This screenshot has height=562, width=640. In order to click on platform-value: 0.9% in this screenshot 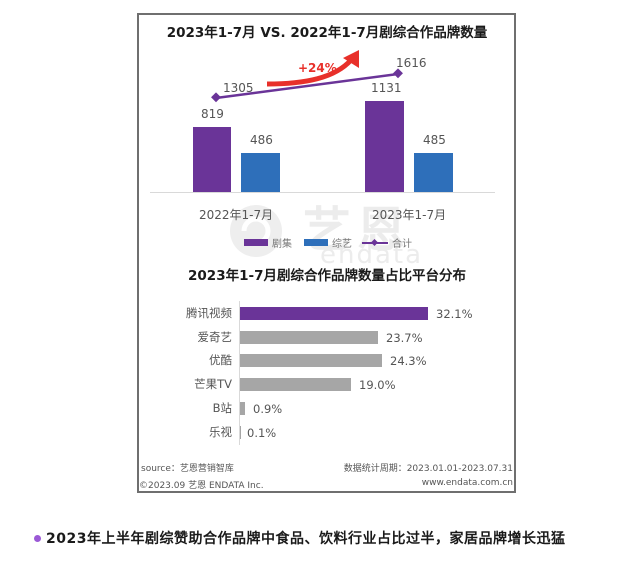, I will do `click(268, 409)`.